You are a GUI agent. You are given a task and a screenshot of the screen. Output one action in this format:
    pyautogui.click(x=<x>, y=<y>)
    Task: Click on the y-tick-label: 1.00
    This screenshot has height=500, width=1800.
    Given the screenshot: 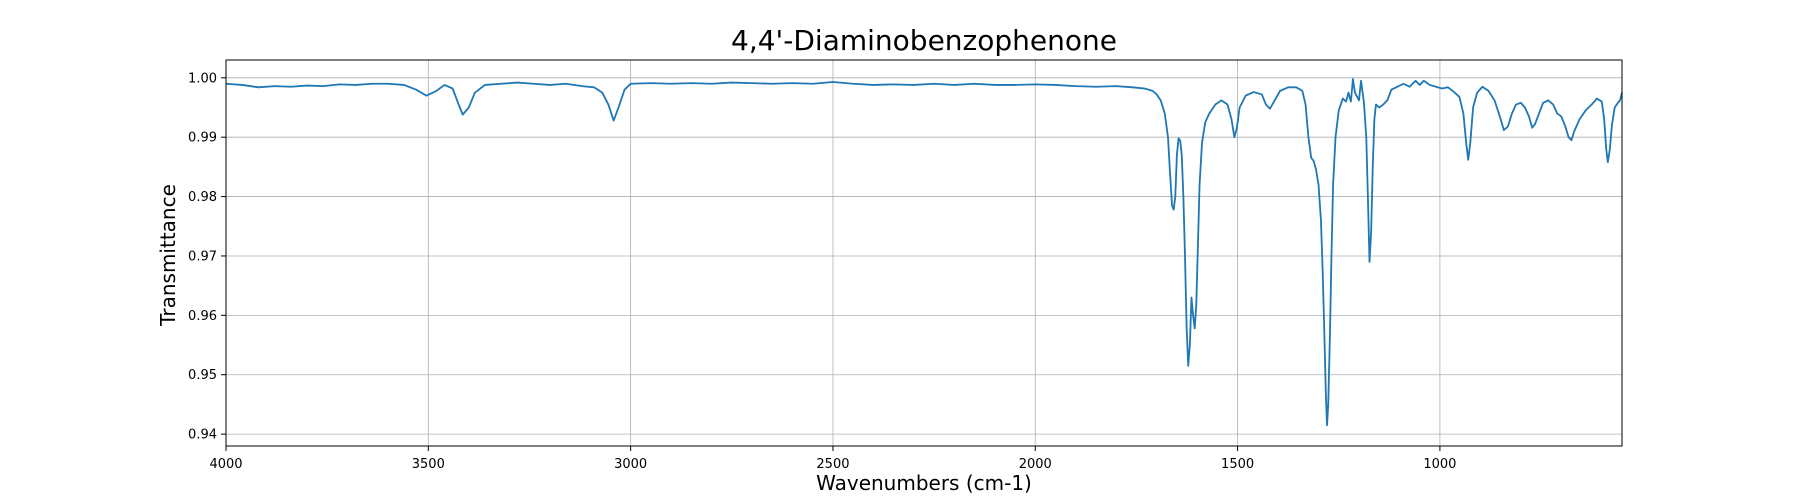 What is the action you would take?
    pyautogui.click(x=202, y=78)
    